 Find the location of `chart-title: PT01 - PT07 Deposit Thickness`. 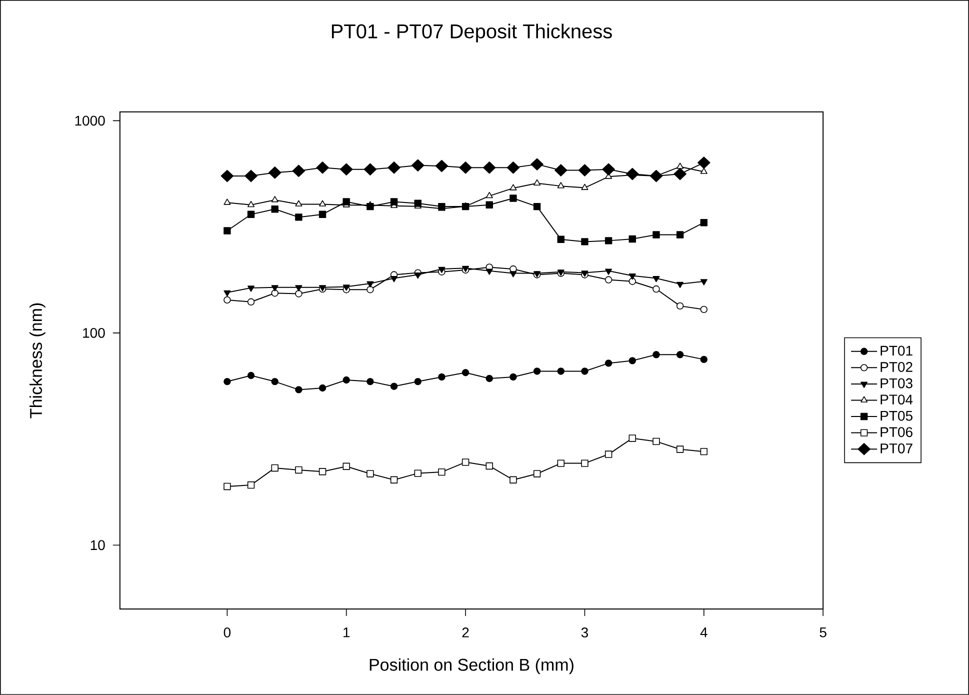

chart-title: PT01 - PT07 Deposit Thickness is located at coordinates (472, 33).